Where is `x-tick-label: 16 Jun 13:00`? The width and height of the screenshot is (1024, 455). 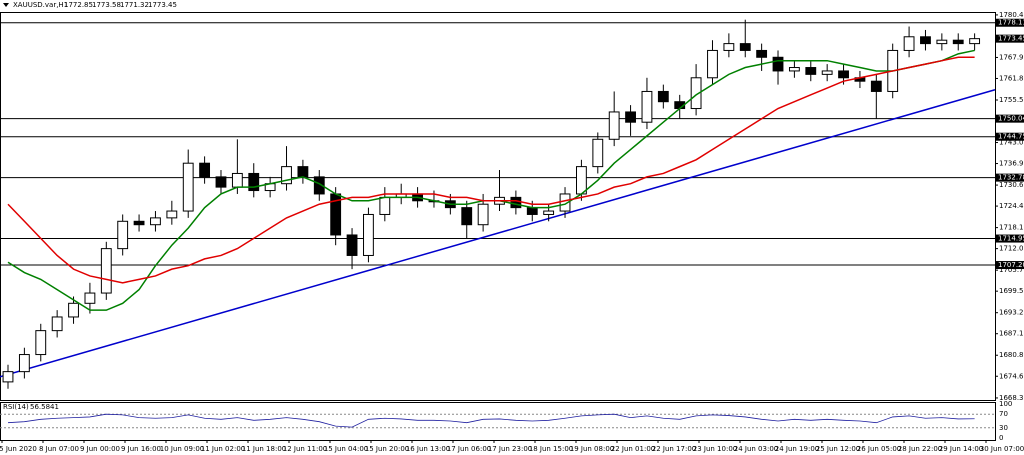 x-tick-label: 16 Jun 13:00 is located at coordinates (428, 449).